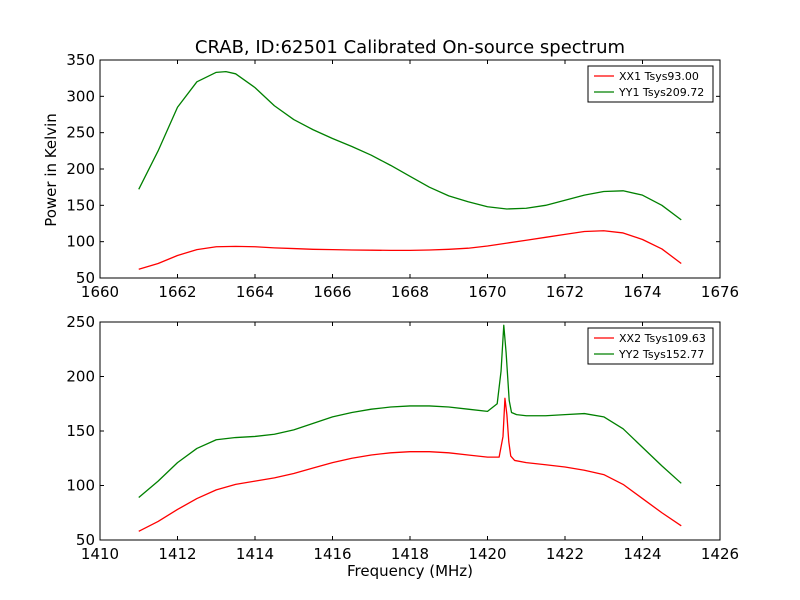 The height and width of the screenshot is (600, 800). Describe the element at coordinates (332, 292) in the screenshot. I see `x-tick-label: 1666` at that location.